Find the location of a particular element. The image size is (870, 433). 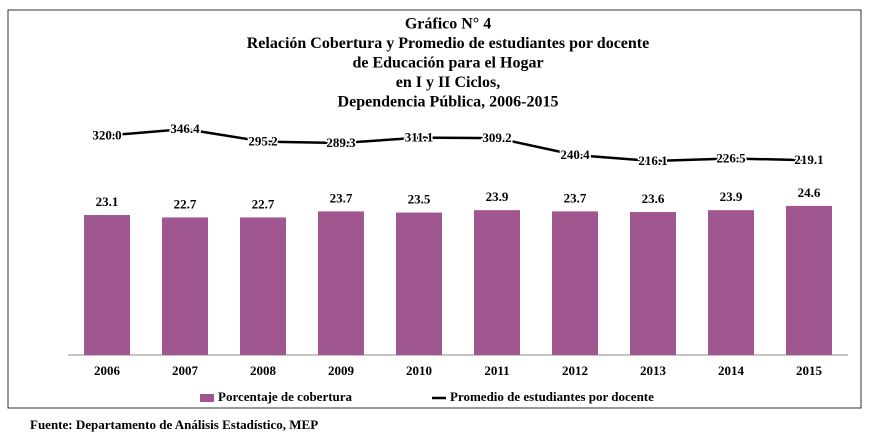

data-label: 346.4 is located at coordinates (185, 128).